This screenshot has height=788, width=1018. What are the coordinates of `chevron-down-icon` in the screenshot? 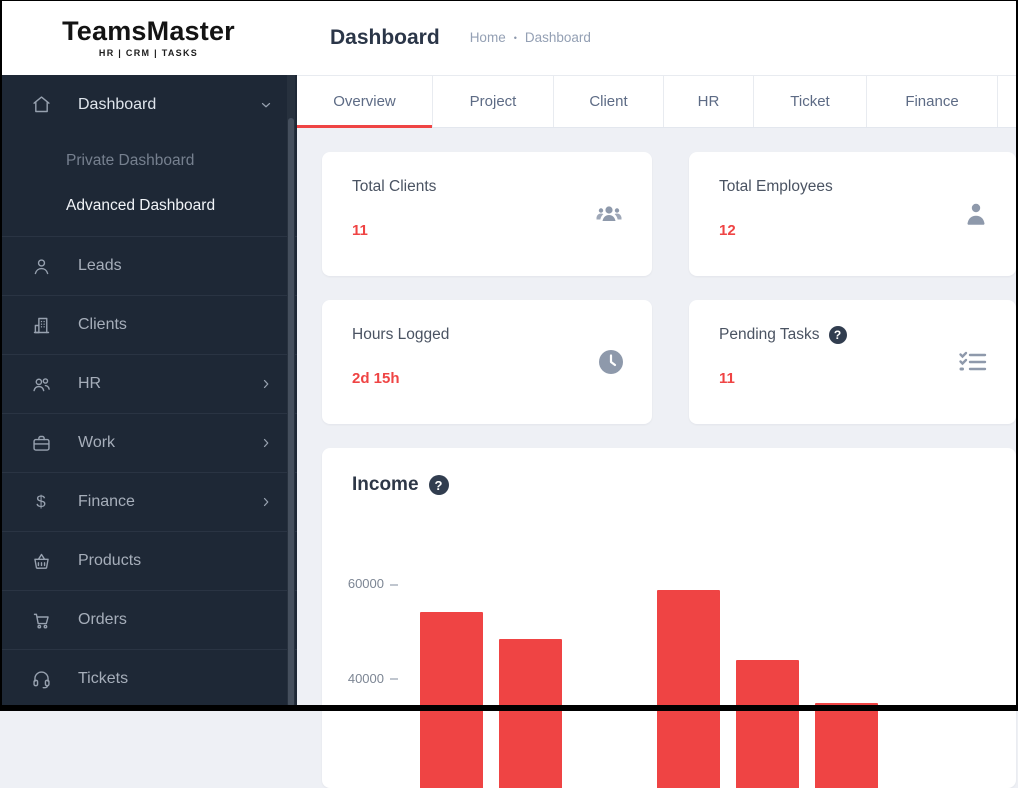 It's located at (266, 105).